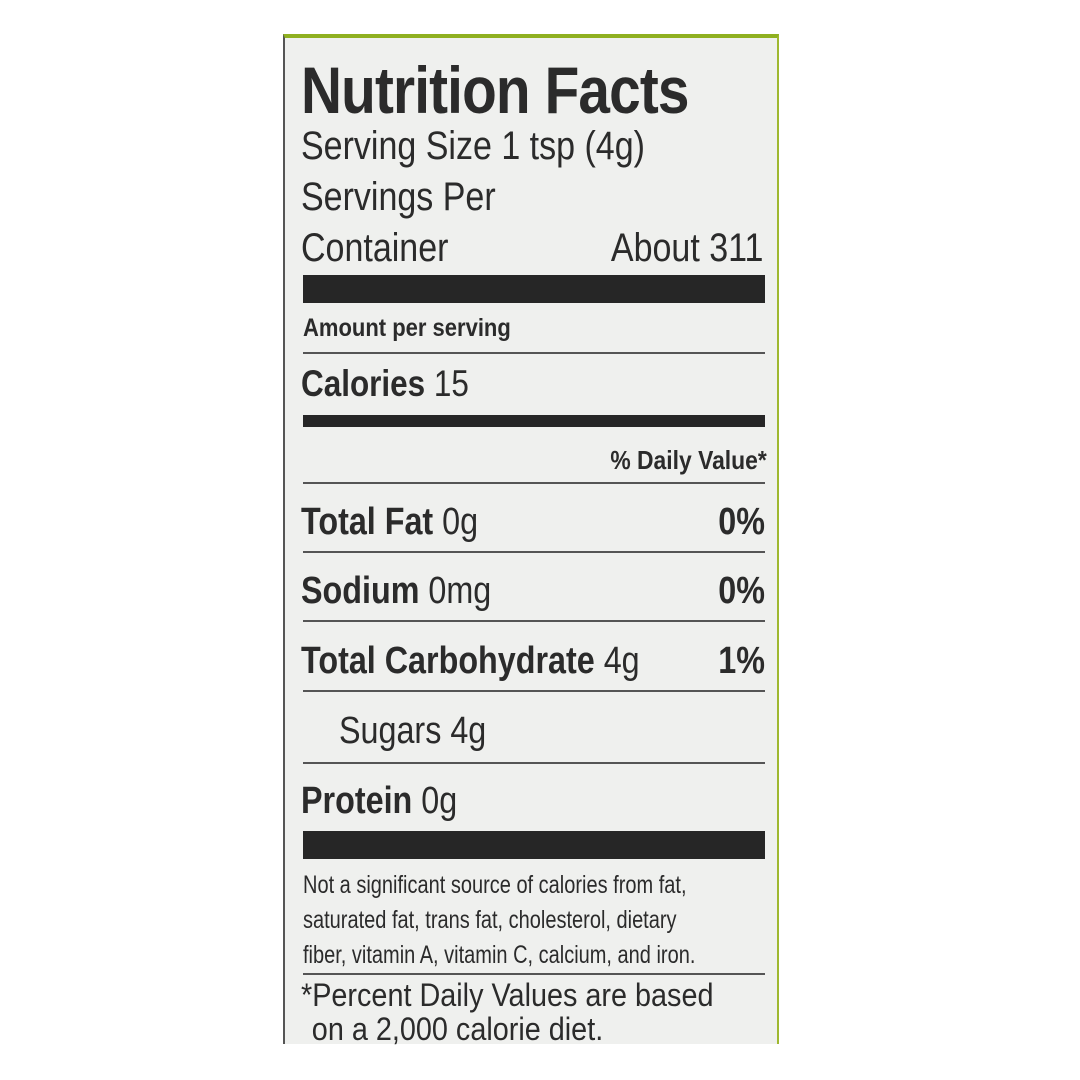 This screenshot has height=1080, width=1080. Describe the element at coordinates (451, 383) in the screenshot. I see `calories-value: 15` at that location.